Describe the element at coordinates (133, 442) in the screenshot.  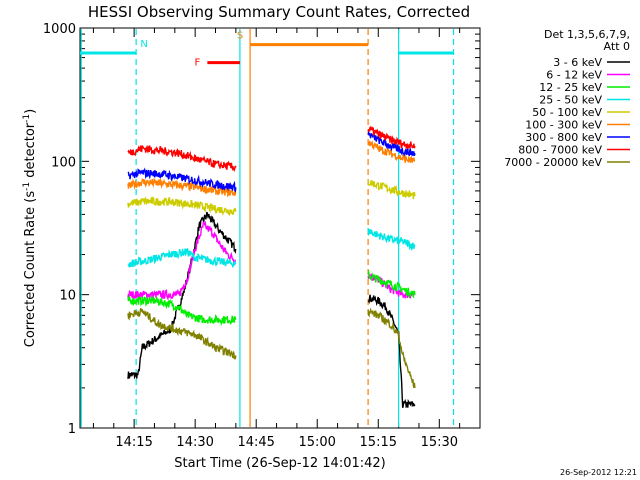
I see `x-tick-label: 14:15` at that location.